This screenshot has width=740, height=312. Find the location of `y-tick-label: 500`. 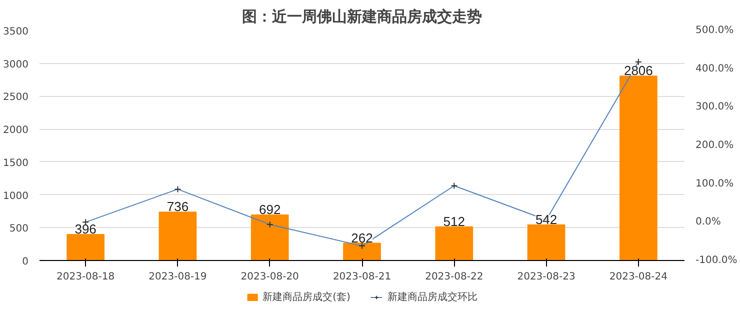

y-tick-label: 500 is located at coordinates (19, 229).